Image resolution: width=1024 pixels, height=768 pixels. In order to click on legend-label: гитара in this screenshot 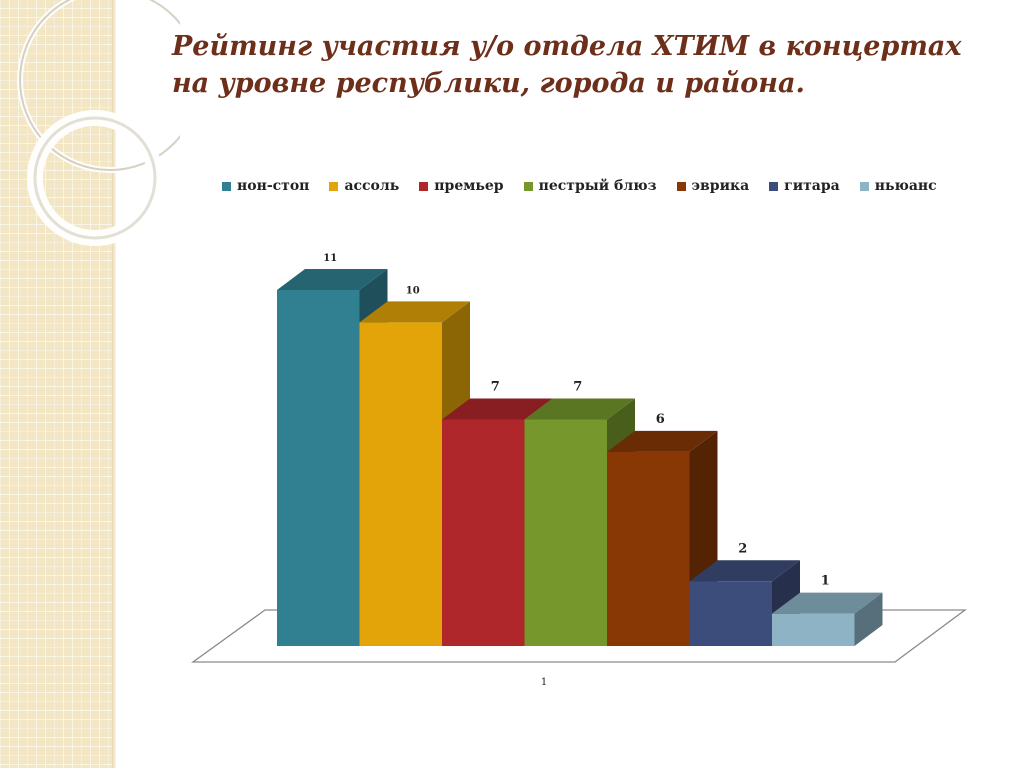, I will do `click(812, 186)`.